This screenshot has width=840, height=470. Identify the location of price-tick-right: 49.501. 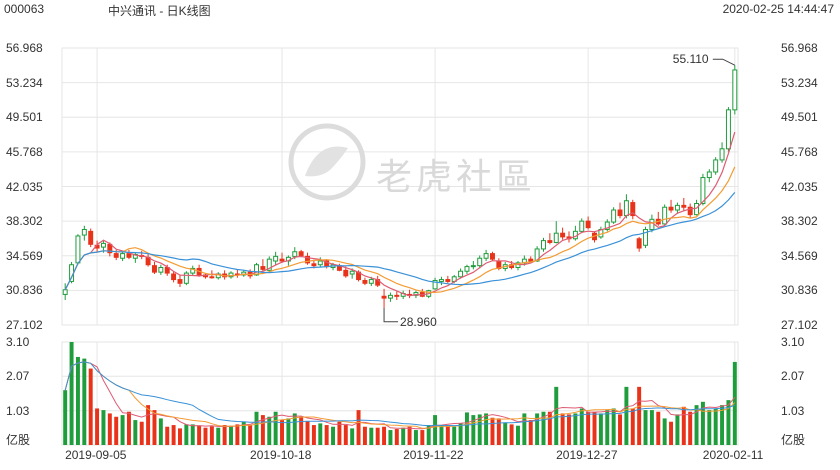
(799, 117).